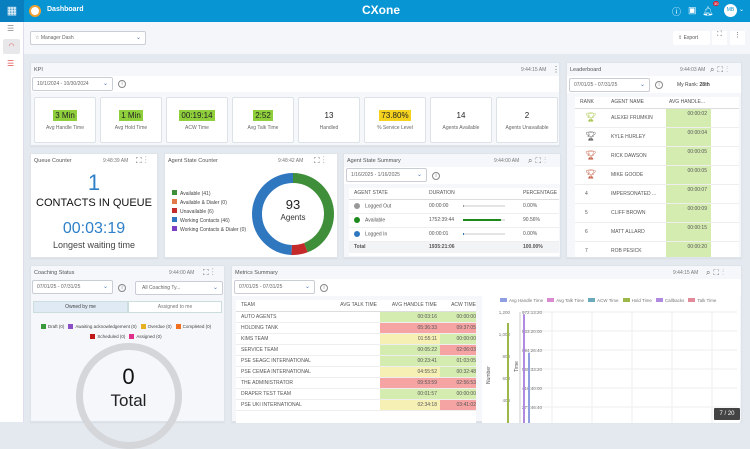 The height and width of the screenshot is (449, 750). I want to click on notification-bell-icon: 🔔︎, so click(708, 11).